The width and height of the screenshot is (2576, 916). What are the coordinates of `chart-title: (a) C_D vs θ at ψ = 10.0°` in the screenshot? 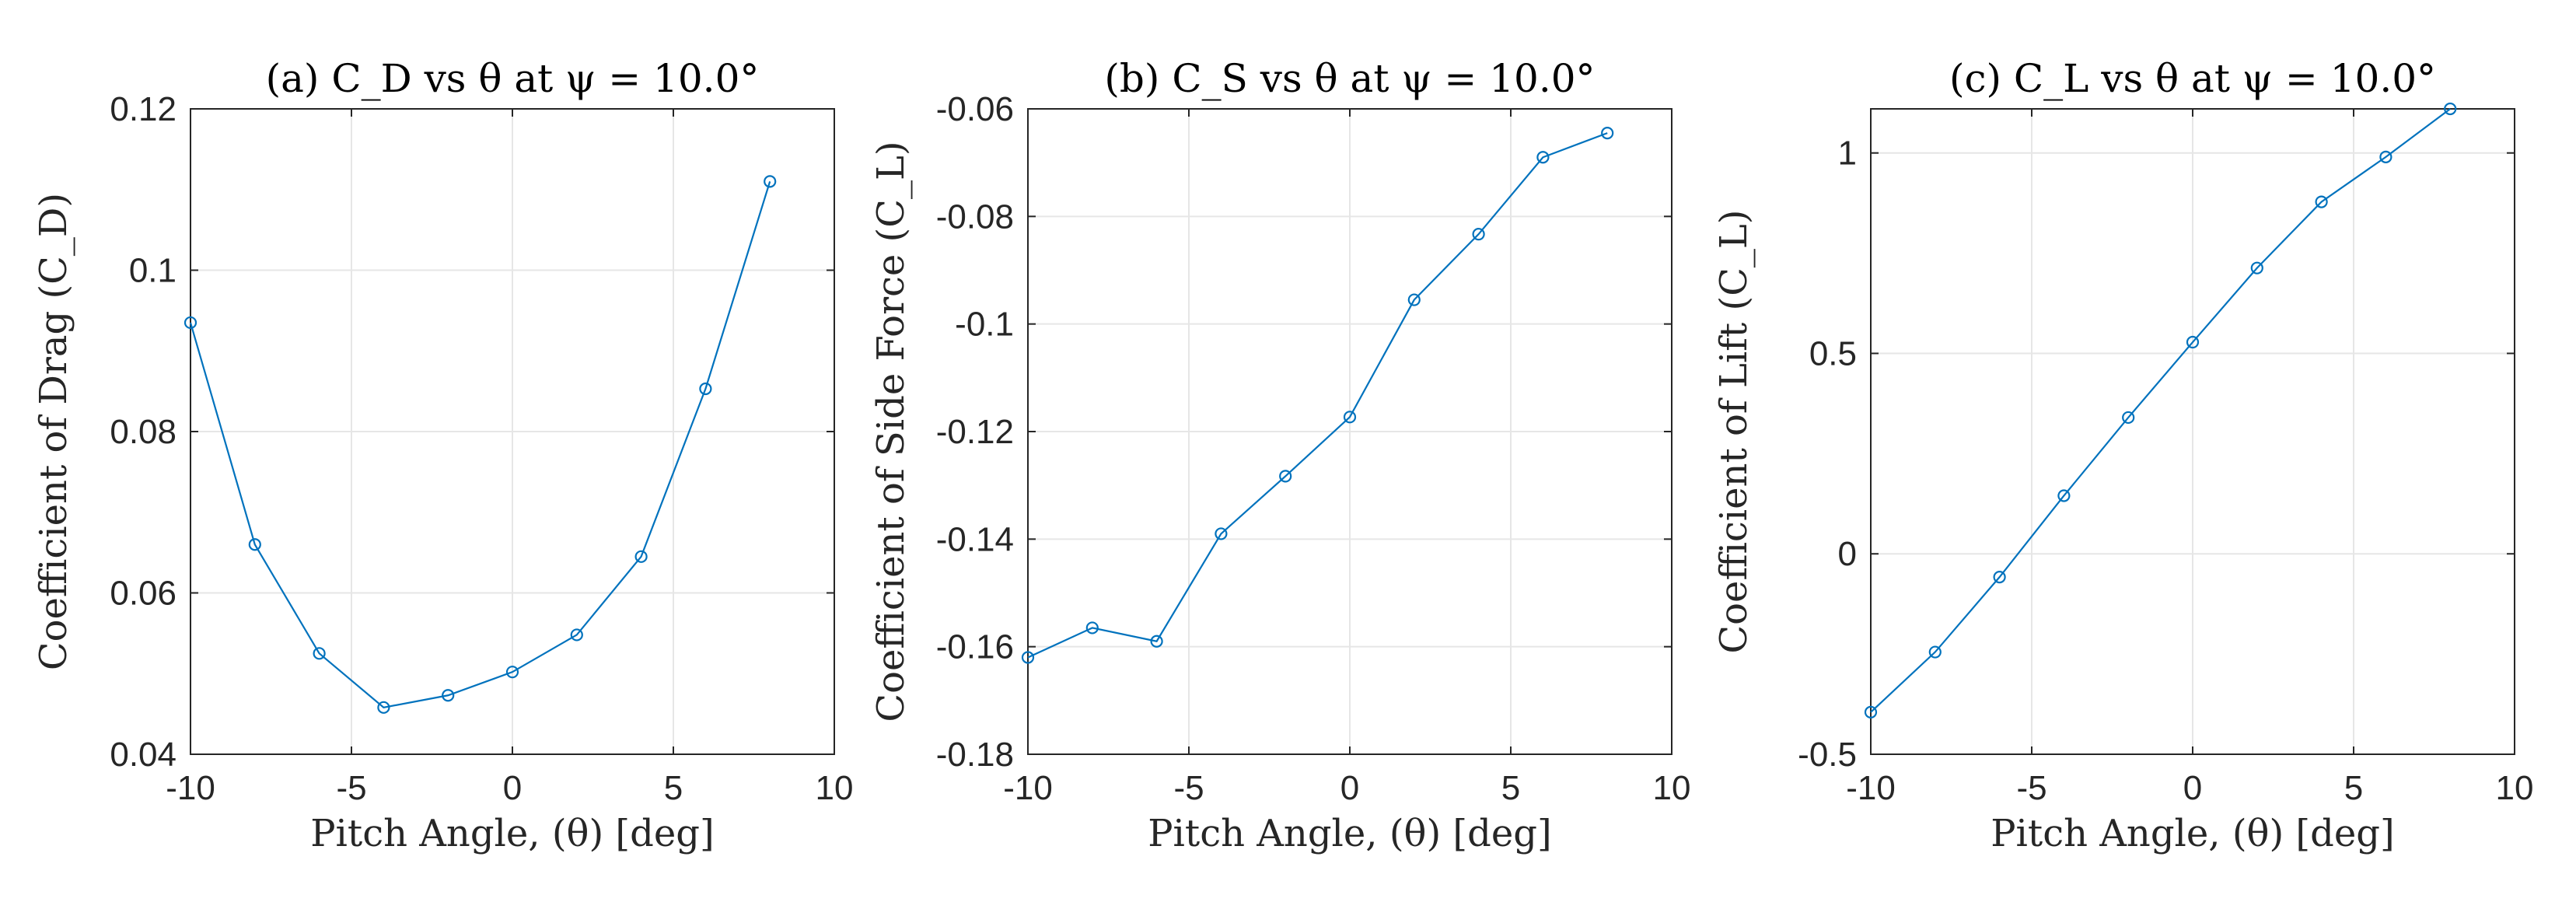 It's located at (513, 78).